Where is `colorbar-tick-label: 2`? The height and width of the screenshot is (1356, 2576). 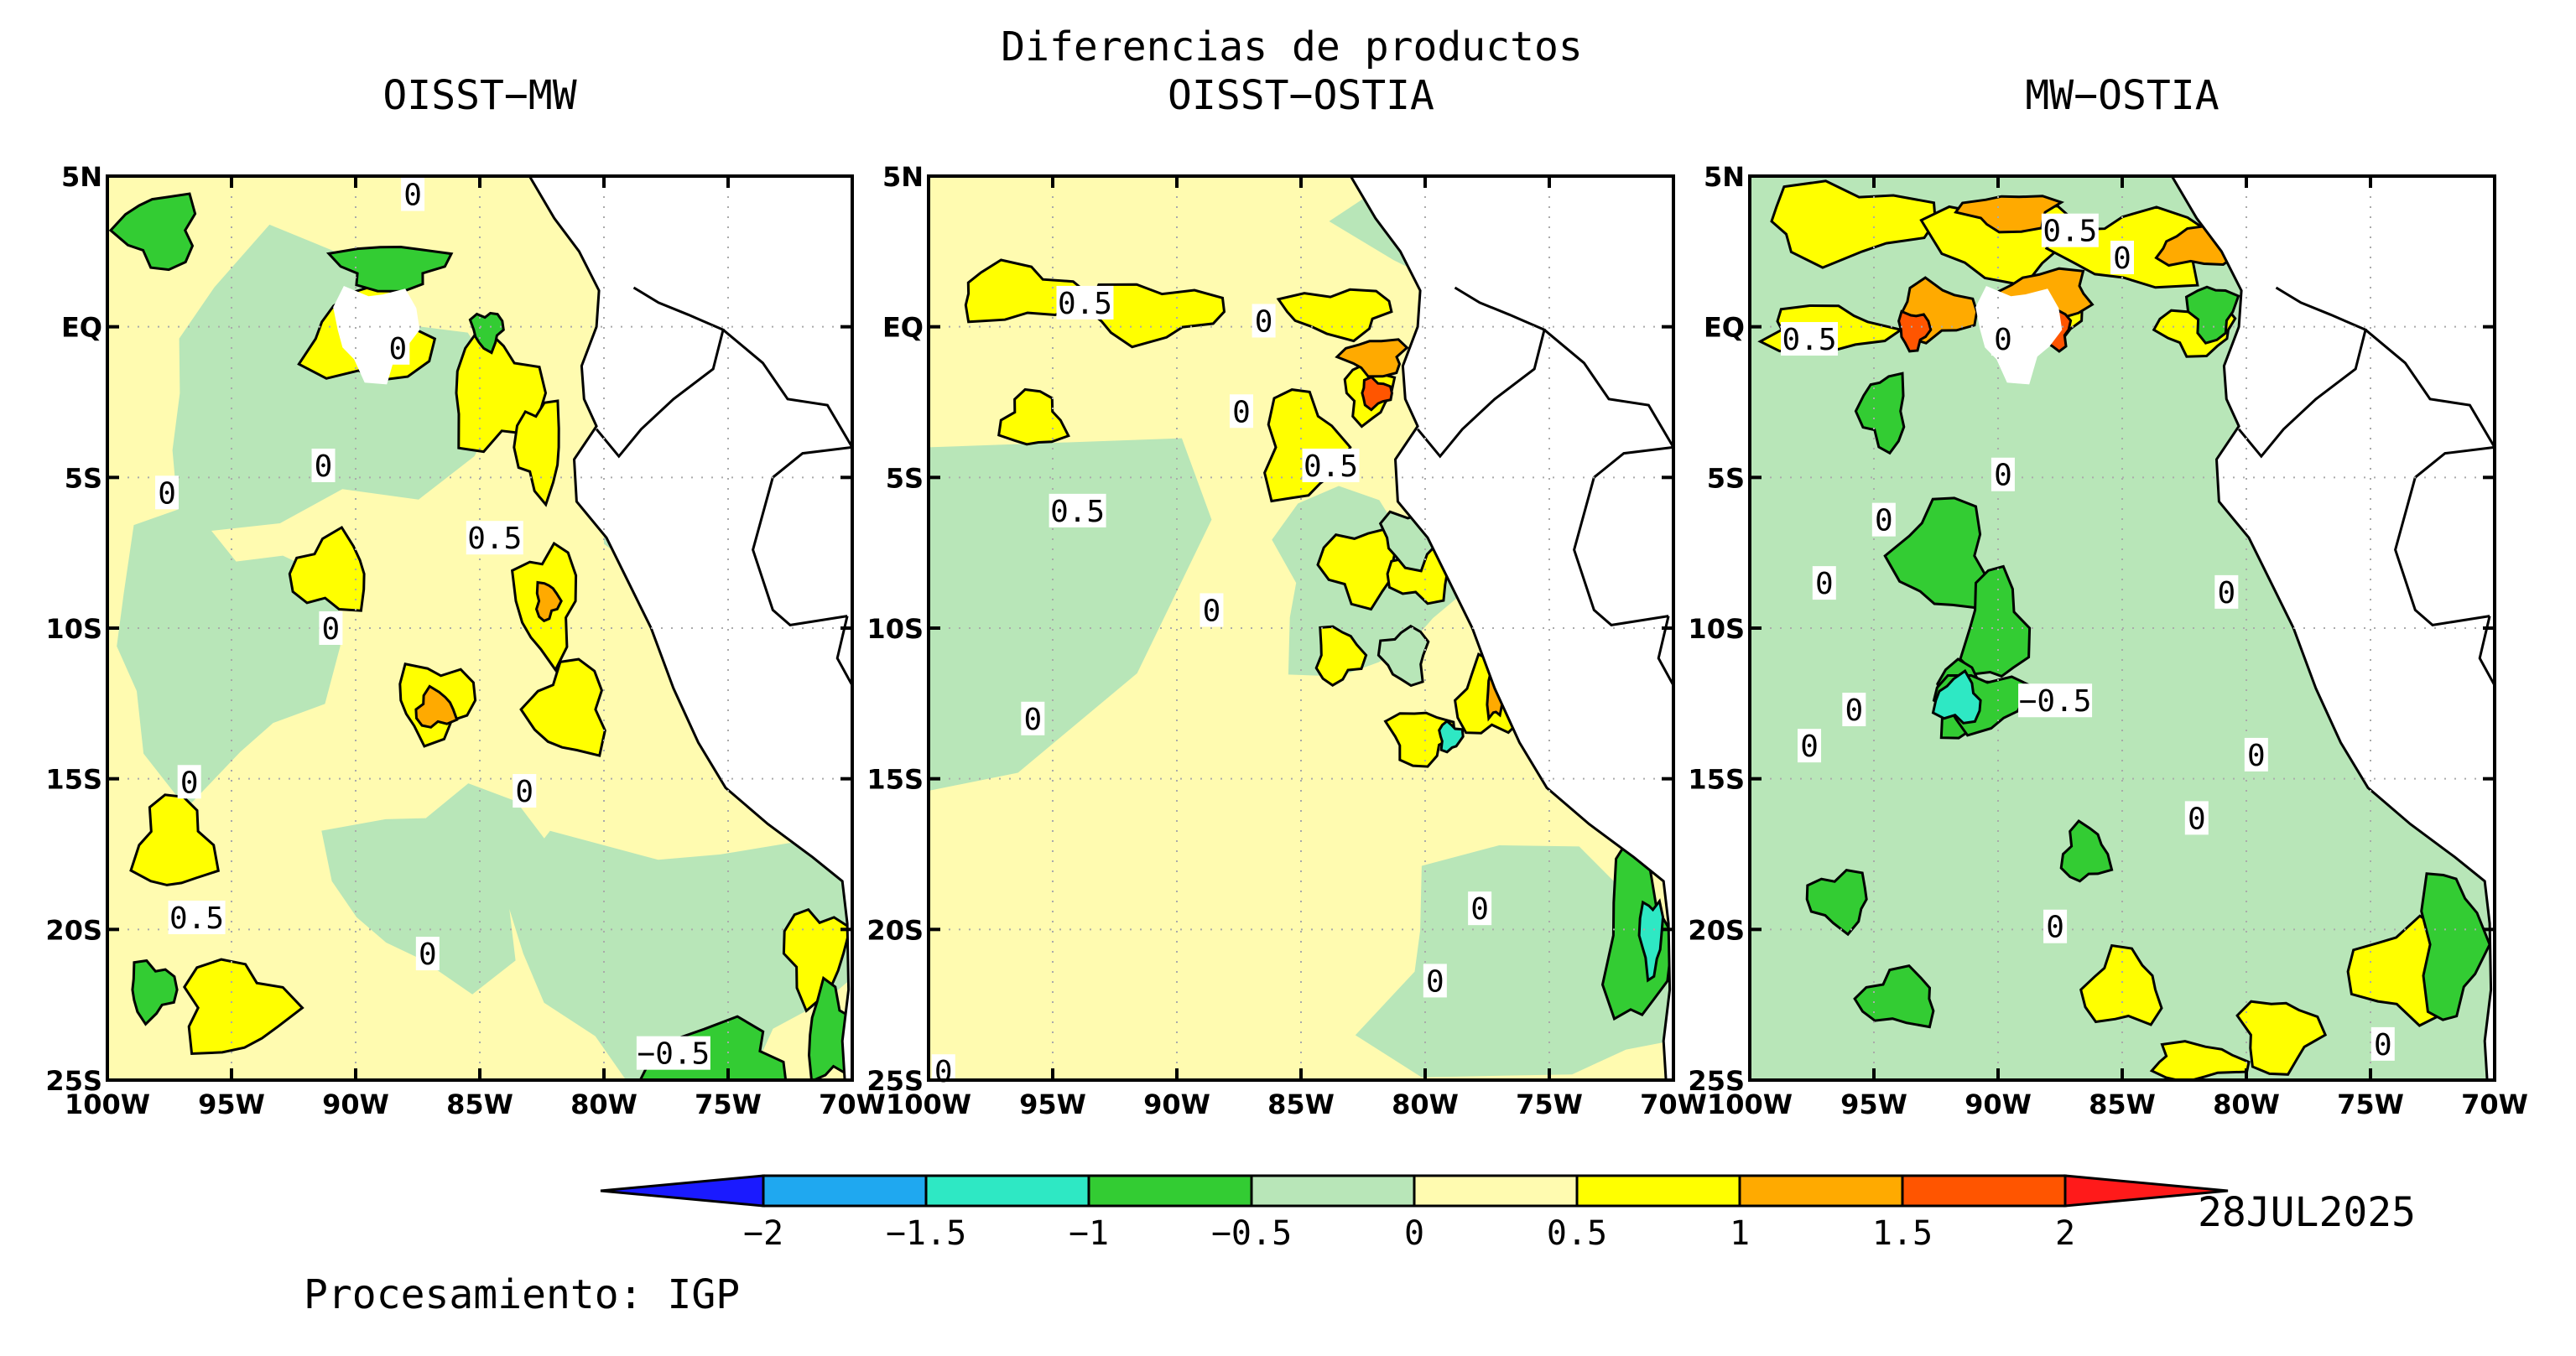 colorbar-tick-label: 2 is located at coordinates (2065, 1233).